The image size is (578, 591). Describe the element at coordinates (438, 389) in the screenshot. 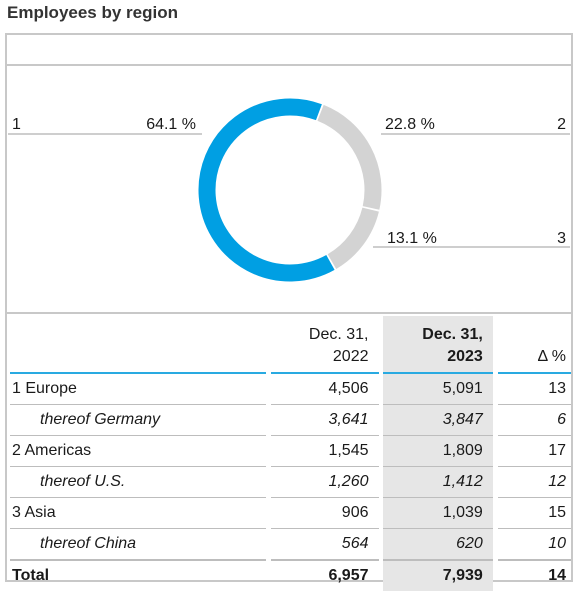

I see `row-2023: 5,091` at that location.